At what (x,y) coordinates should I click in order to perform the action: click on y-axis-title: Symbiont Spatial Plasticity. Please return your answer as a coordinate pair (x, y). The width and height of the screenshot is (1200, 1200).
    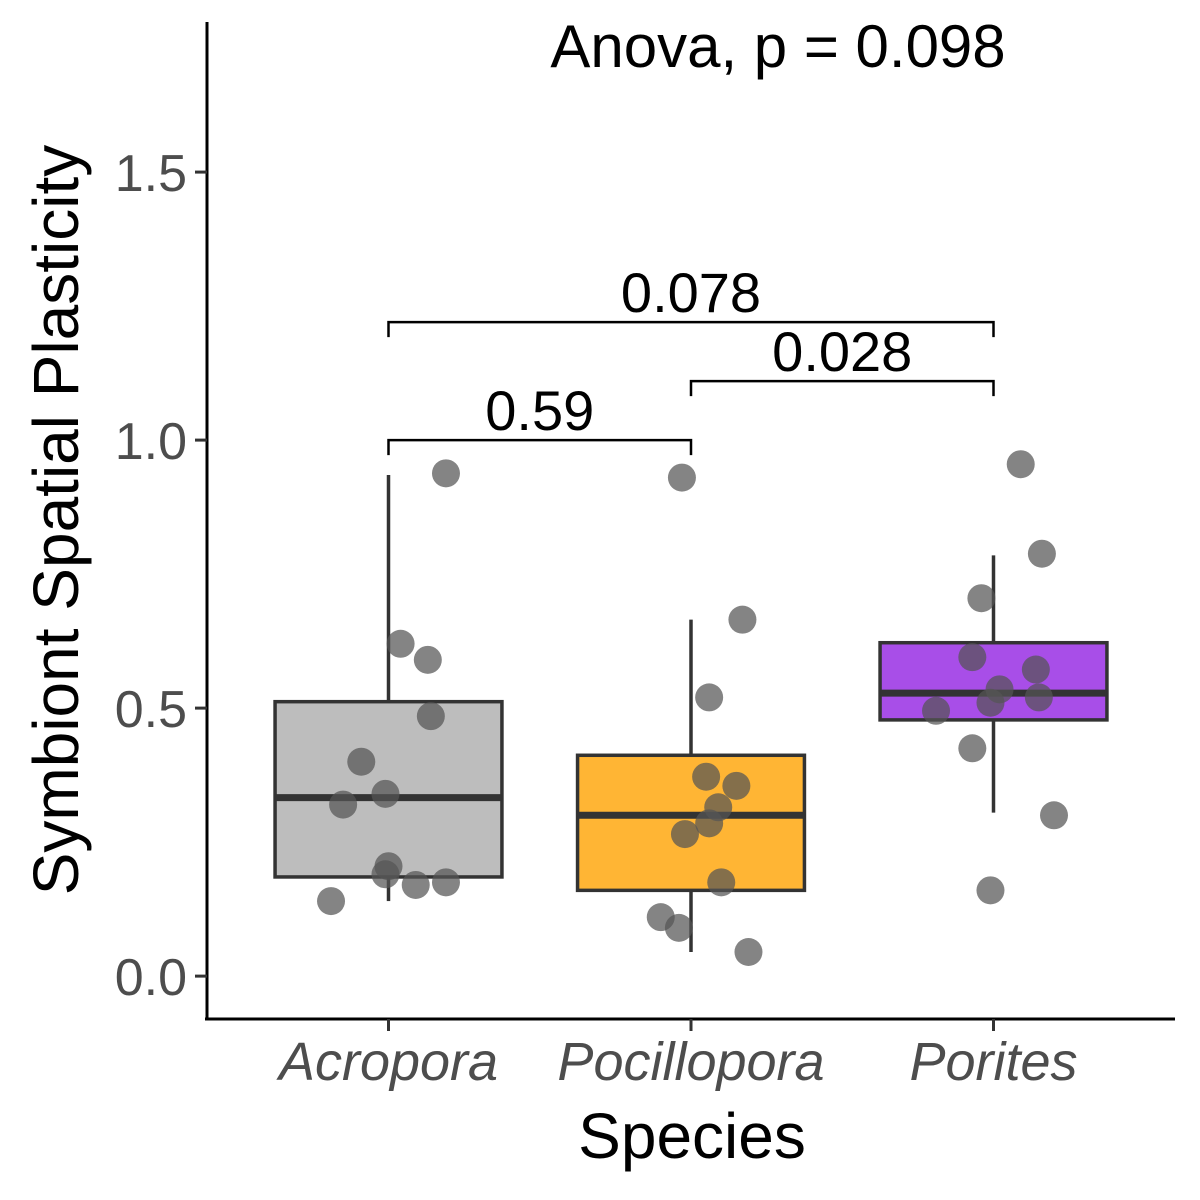
    Looking at the image, I should click on (56, 520).